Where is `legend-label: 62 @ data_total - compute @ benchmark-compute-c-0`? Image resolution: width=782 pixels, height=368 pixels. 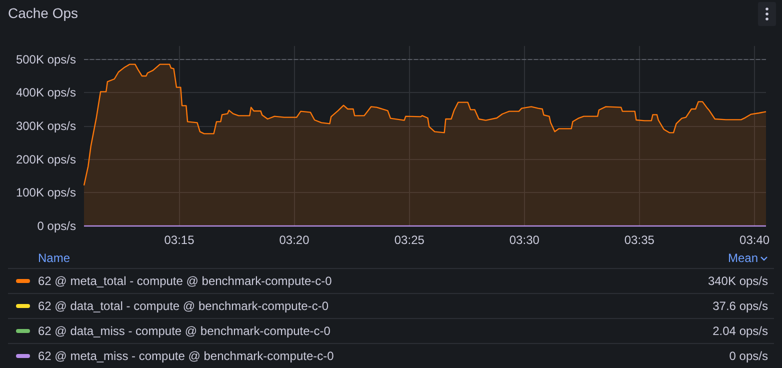 legend-label: 62 @ data_total - compute @ benchmark-compute-c-0 is located at coordinates (183, 306).